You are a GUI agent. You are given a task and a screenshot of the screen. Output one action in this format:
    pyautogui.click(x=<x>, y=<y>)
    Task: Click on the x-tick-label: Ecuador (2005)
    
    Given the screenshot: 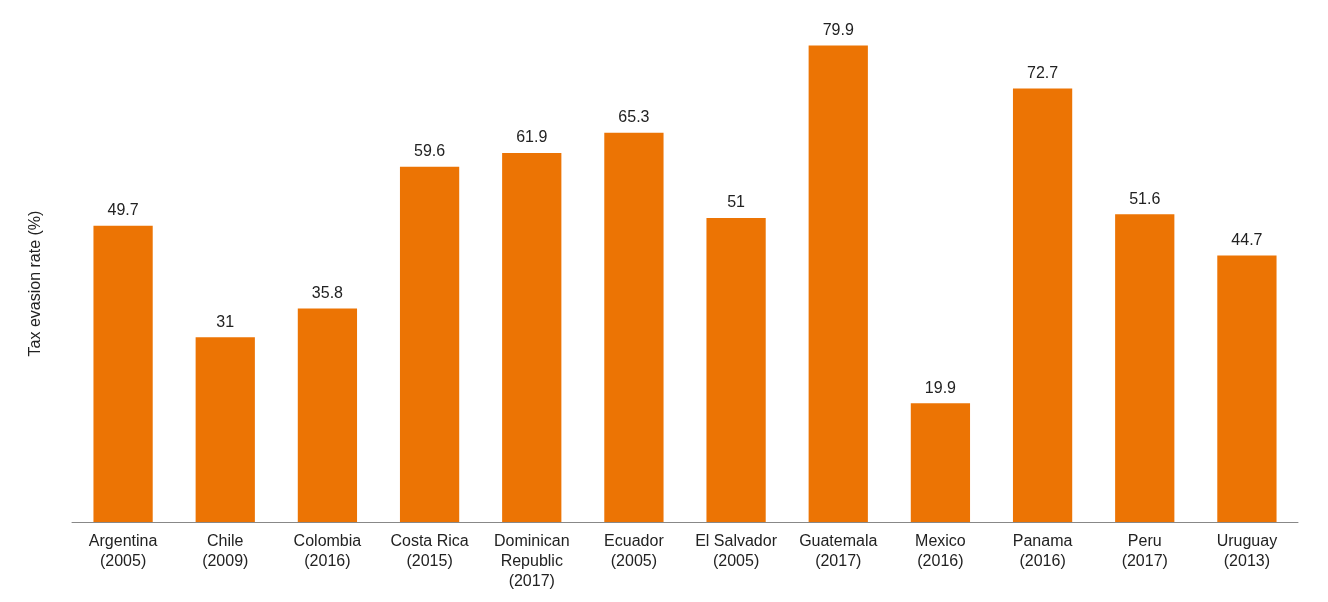 What is the action you would take?
    pyautogui.click(x=634, y=550)
    